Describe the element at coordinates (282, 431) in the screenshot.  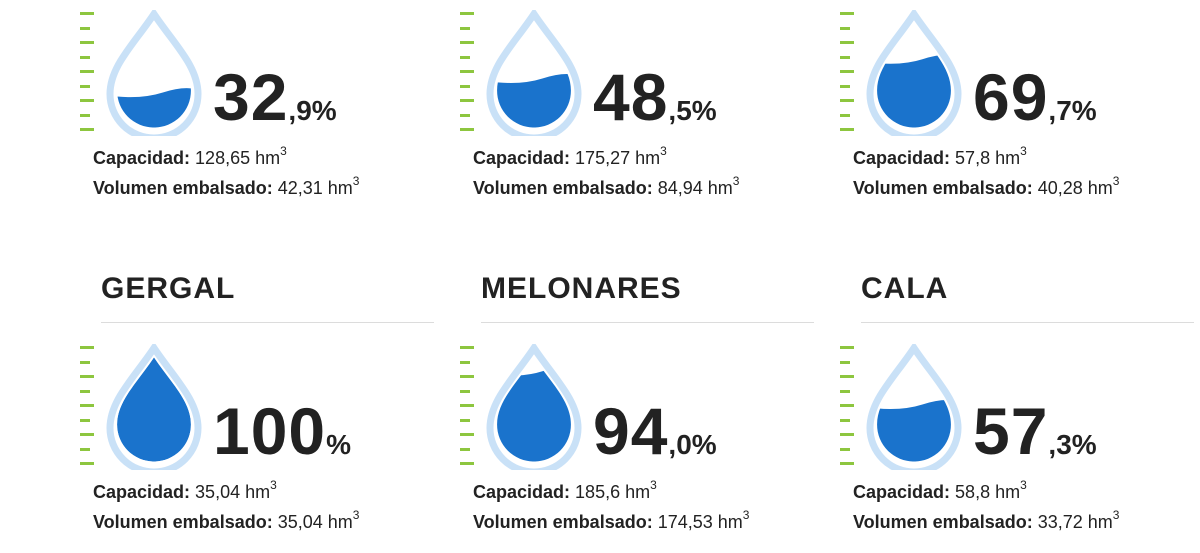
I see `fill-percentage: 100%` at that location.